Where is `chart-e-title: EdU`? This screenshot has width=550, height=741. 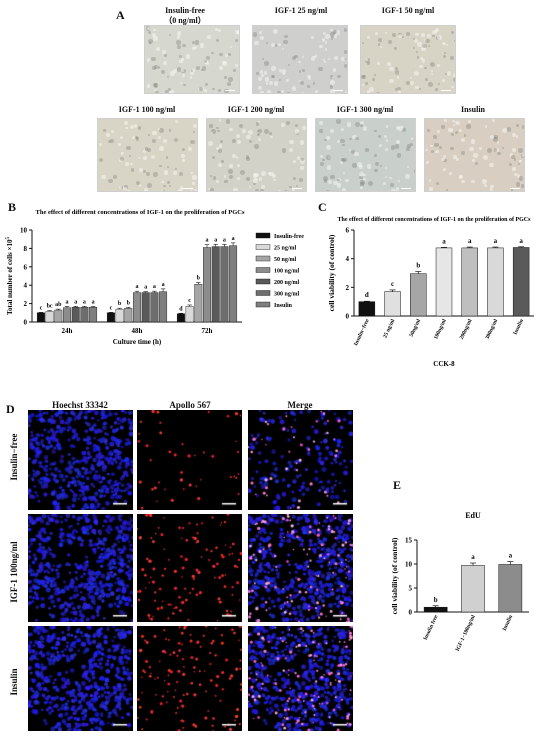
chart-e-title: EdU is located at coordinates (473, 515).